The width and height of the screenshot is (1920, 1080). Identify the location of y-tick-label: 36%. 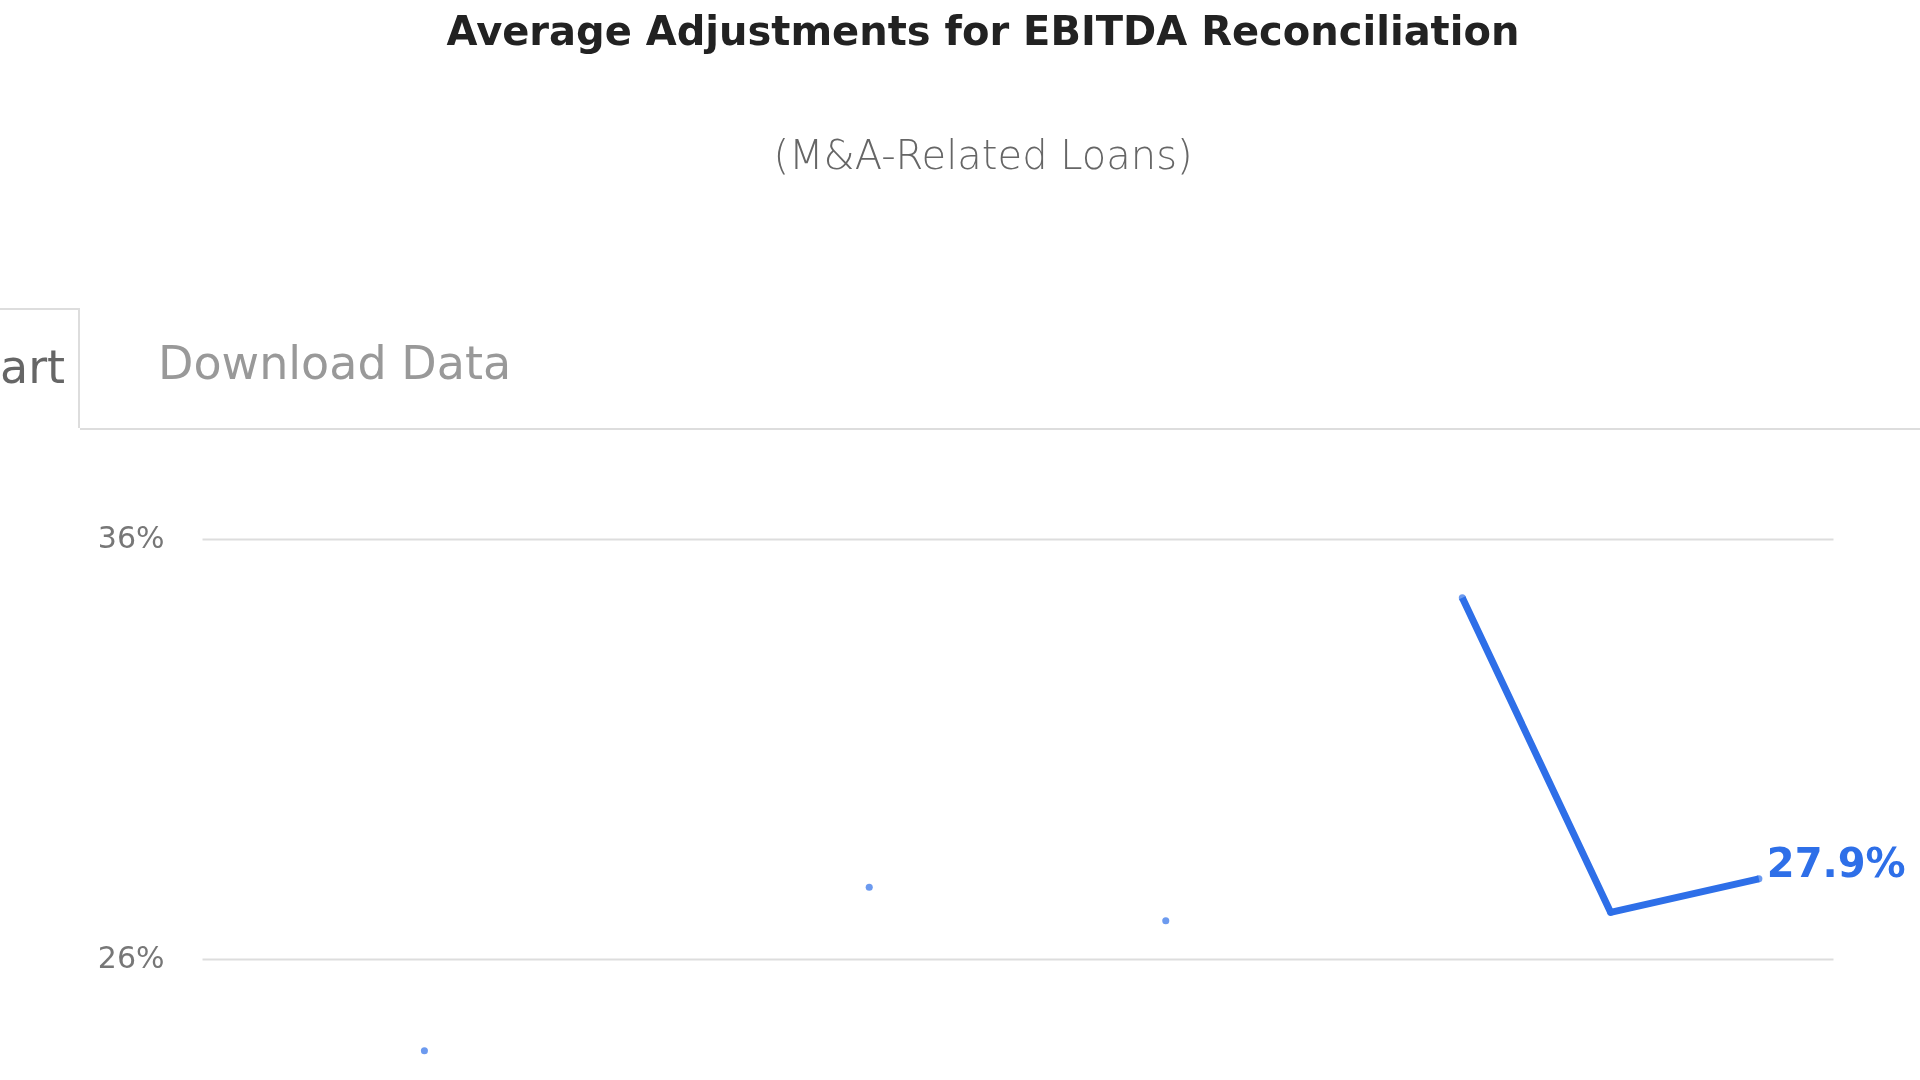
(131, 538).